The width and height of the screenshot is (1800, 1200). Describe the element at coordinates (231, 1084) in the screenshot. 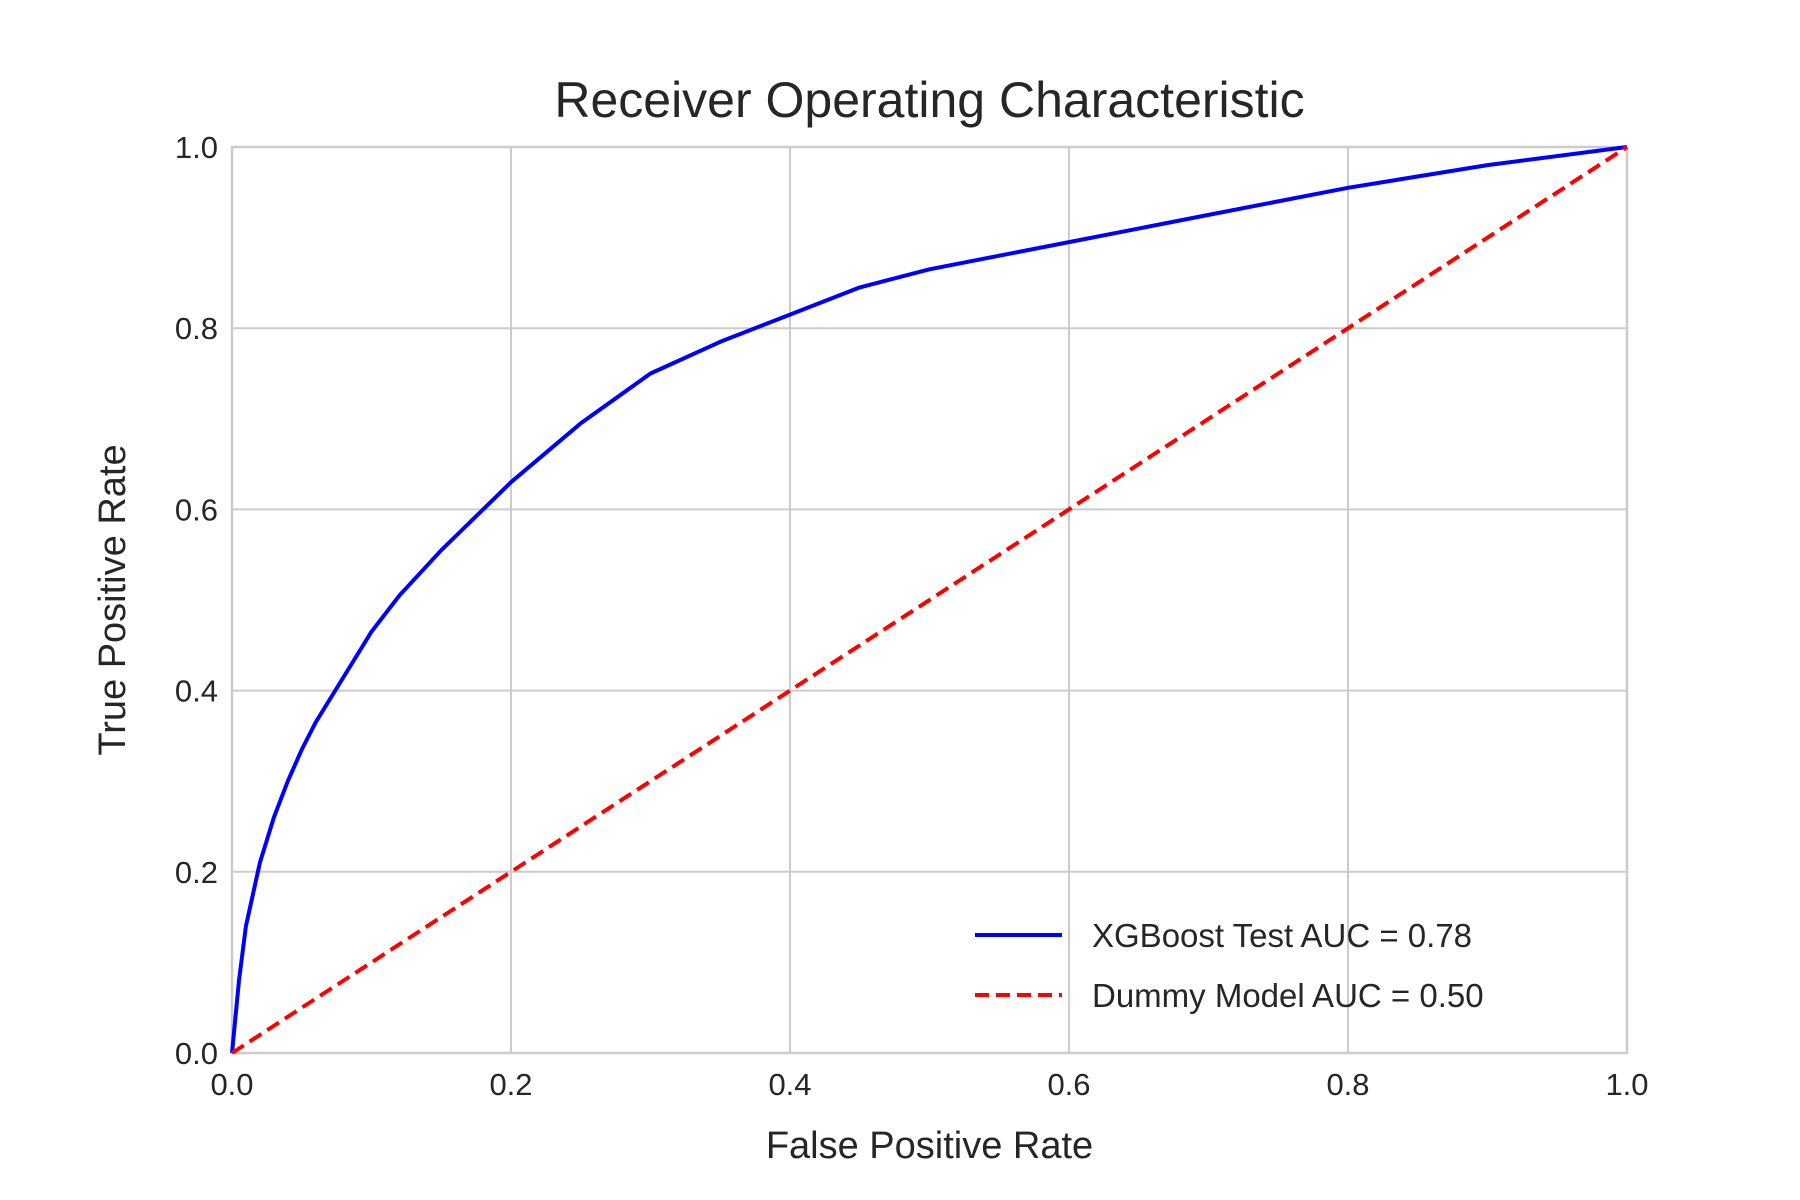

I see `x-tick-label: 0.0` at that location.